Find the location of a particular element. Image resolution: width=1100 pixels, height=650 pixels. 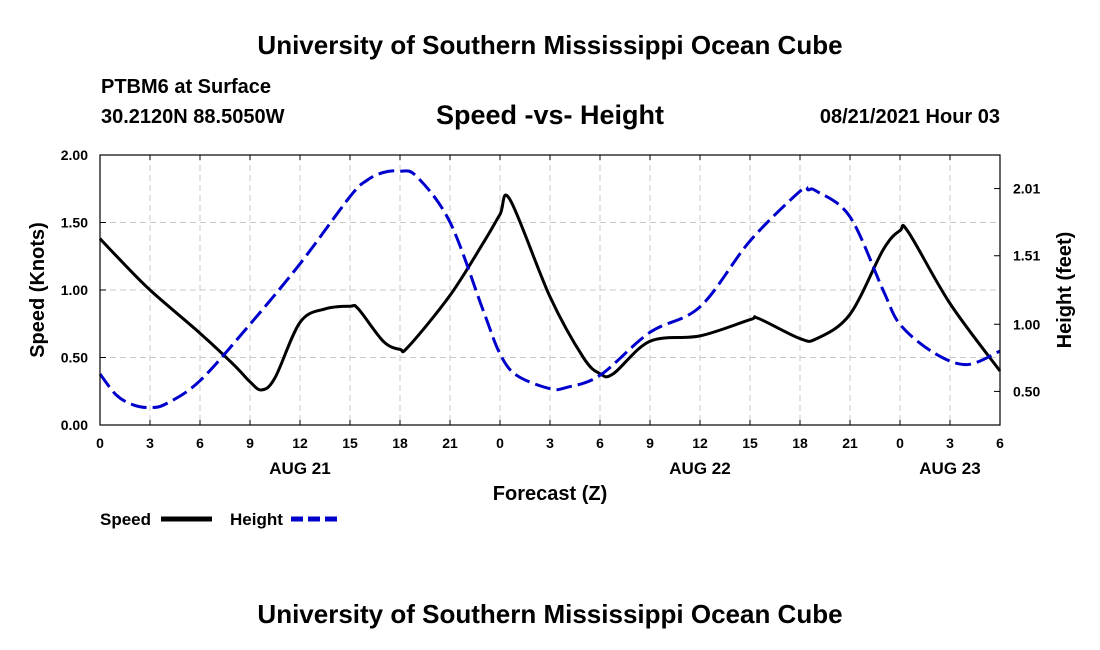

y-right-tick-label: 0.50 is located at coordinates (1026, 391).